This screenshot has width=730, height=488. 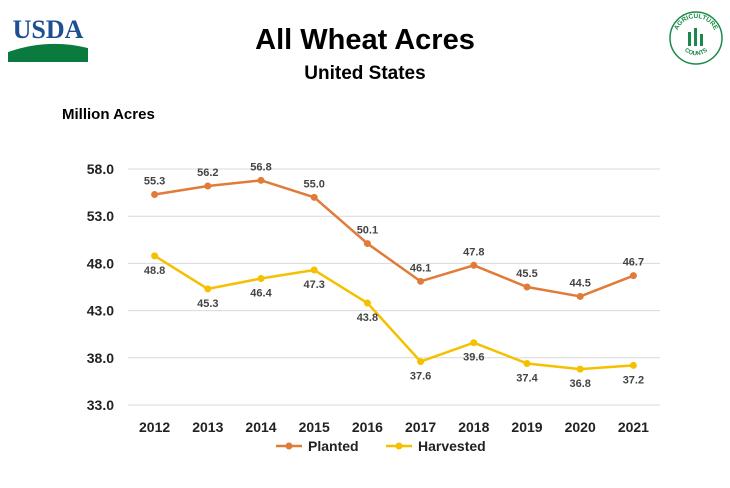 I want to click on x-tick-label: 2014, so click(x=260, y=427).